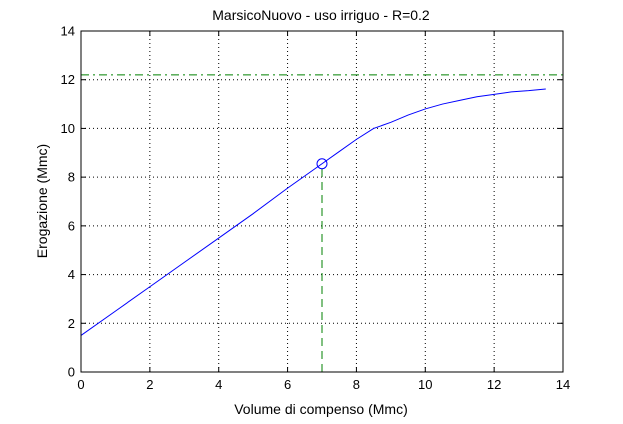 Image resolution: width=623 pixels, height=424 pixels. What do you see at coordinates (149, 384) in the screenshot?
I see `x-tick-label: 2` at bounding box center [149, 384].